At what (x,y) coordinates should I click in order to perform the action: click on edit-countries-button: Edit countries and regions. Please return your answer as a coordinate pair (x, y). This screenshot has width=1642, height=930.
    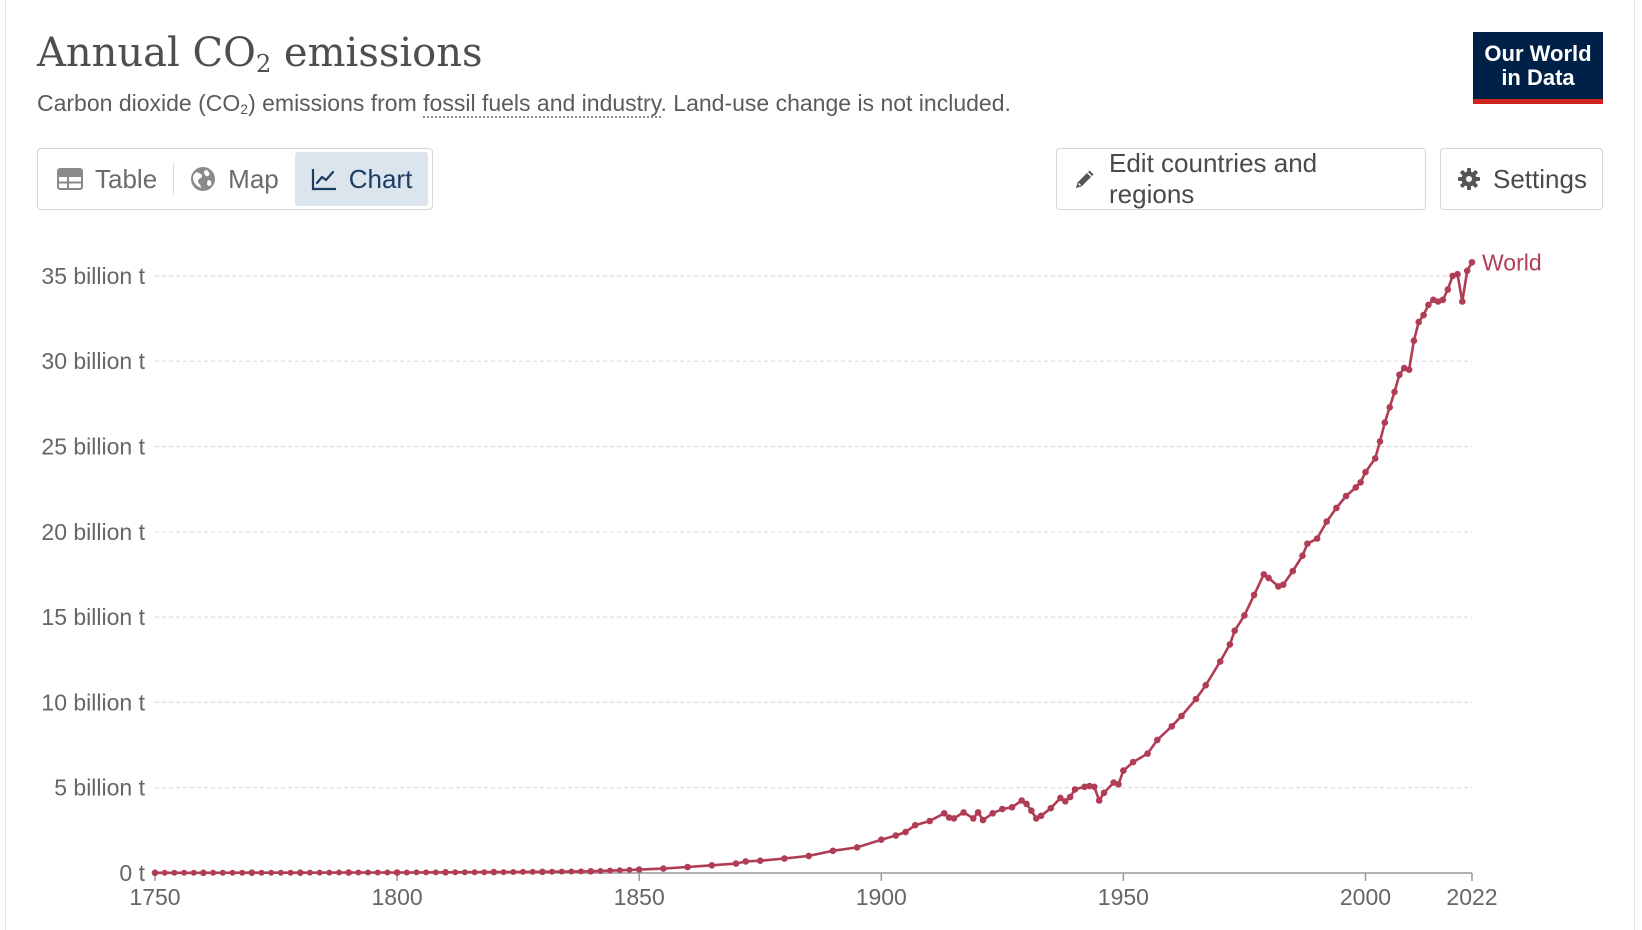
    Looking at the image, I should click on (1241, 179).